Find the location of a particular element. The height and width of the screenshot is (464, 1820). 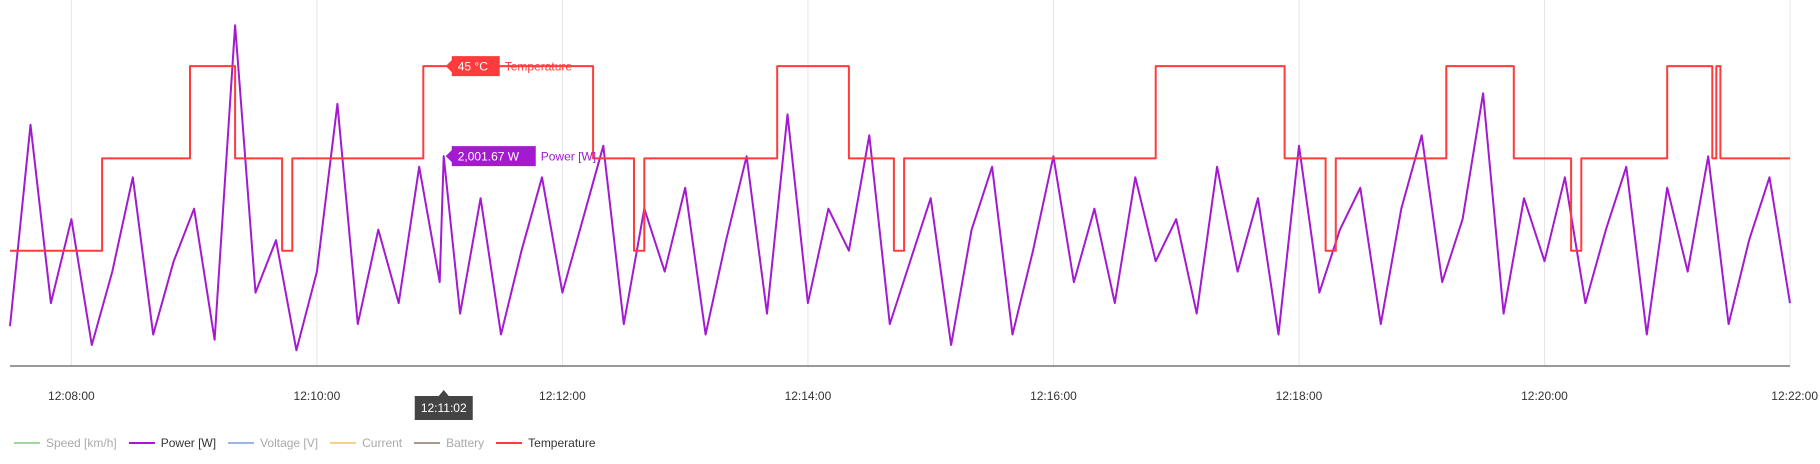

legend-label: Current is located at coordinates (382, 443).